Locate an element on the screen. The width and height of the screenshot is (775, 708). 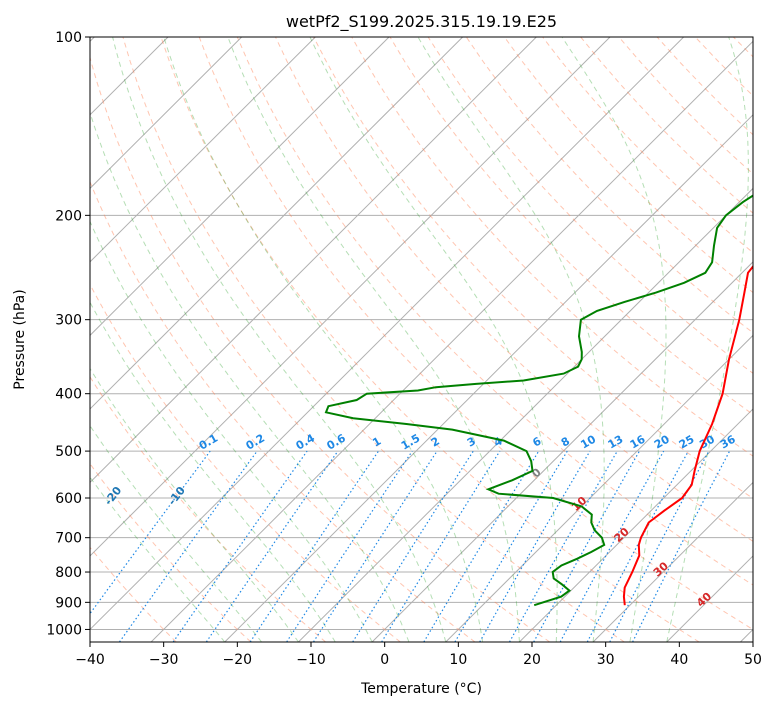
y-tick-label: 800 is located at coordinates (68, 573).